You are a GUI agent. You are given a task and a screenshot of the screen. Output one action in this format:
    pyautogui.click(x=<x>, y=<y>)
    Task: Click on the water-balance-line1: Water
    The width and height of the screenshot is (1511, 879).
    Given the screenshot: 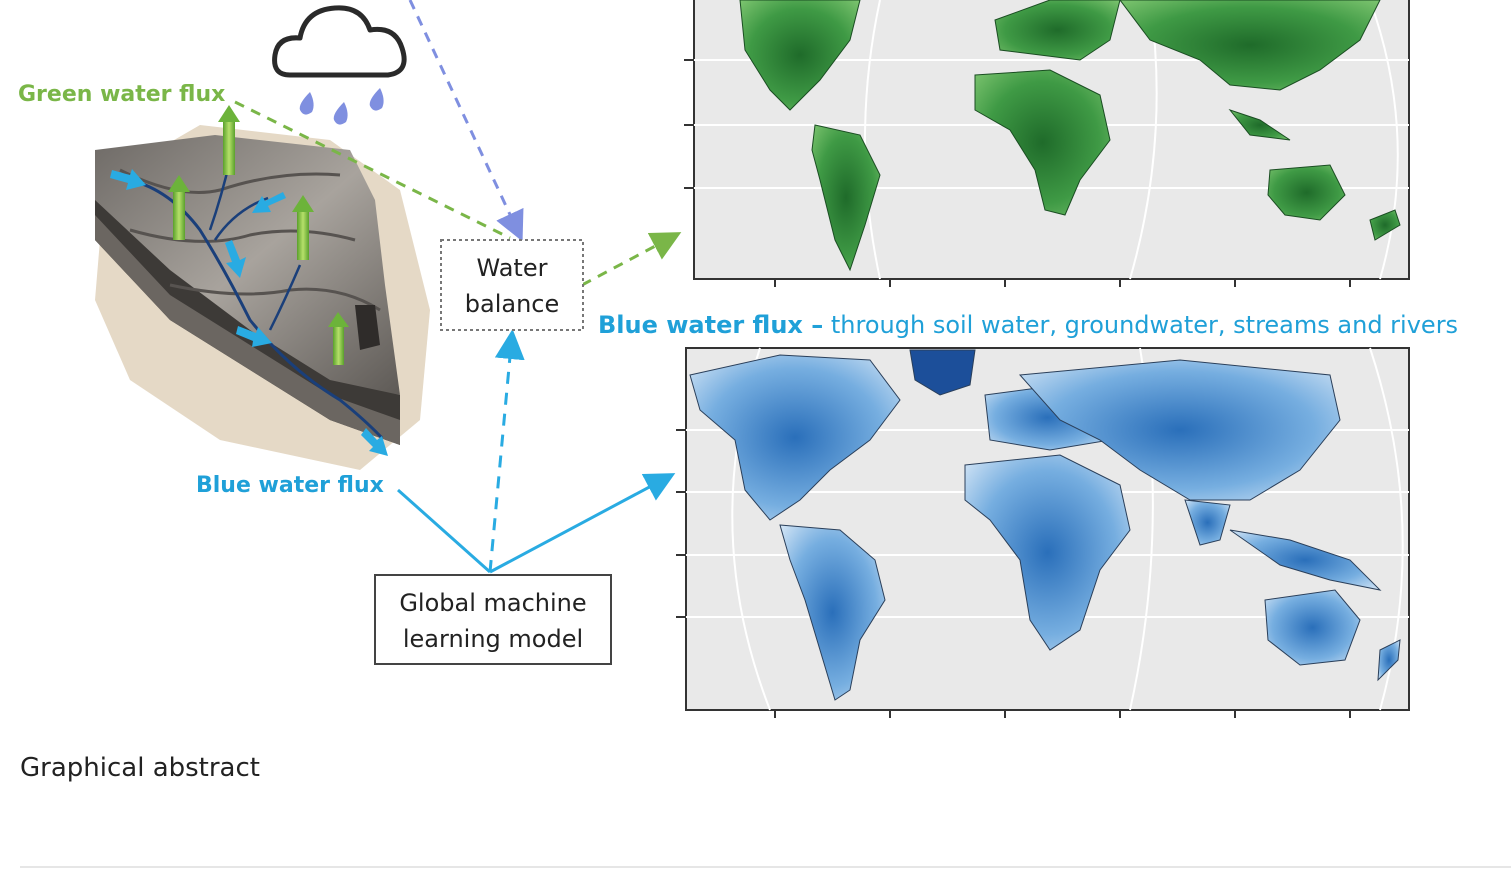 What is the action you would take?
    pyautogui.click(x=512, y=268)
    